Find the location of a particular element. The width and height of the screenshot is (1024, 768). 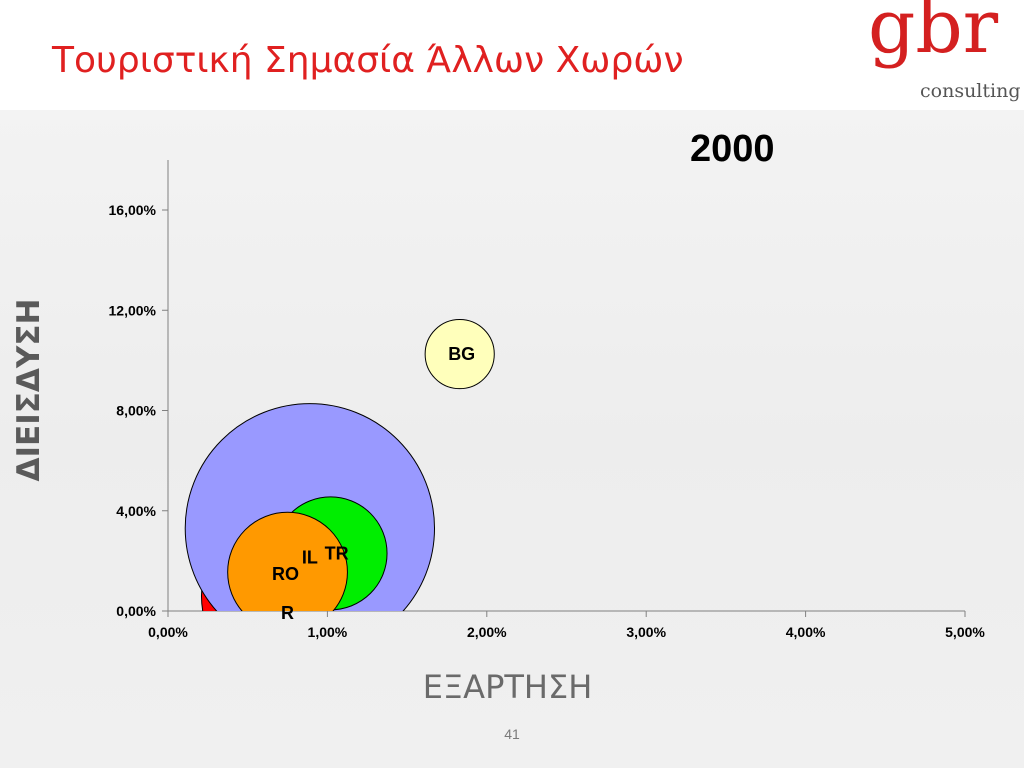

bubble-label: IL is located at coordinates (310, 557).